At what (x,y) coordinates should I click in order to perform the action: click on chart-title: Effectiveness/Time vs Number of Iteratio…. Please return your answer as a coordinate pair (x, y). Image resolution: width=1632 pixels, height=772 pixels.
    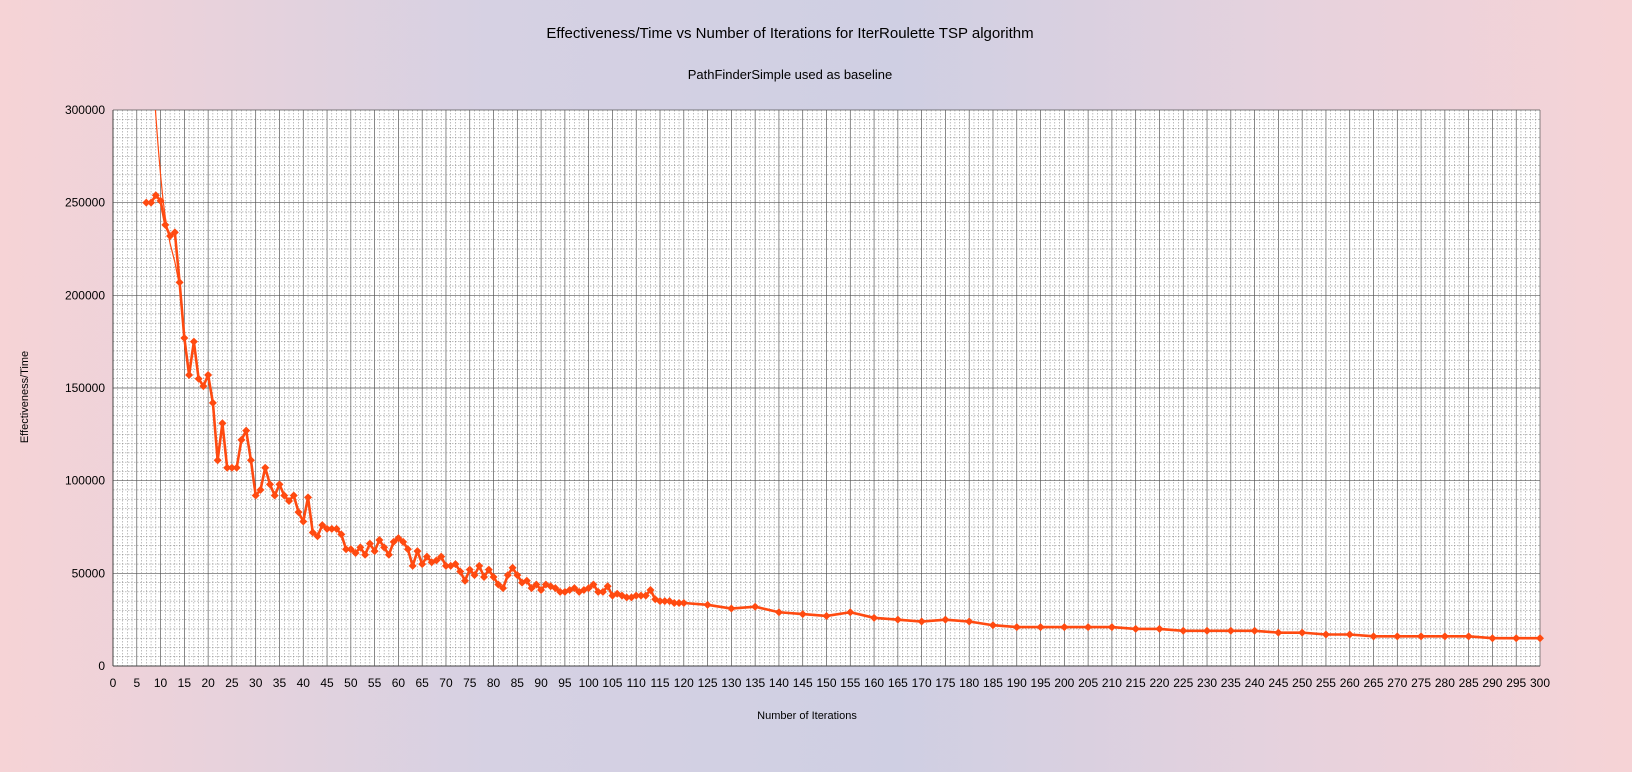
    Looking at the image, I should click on (789, 33).